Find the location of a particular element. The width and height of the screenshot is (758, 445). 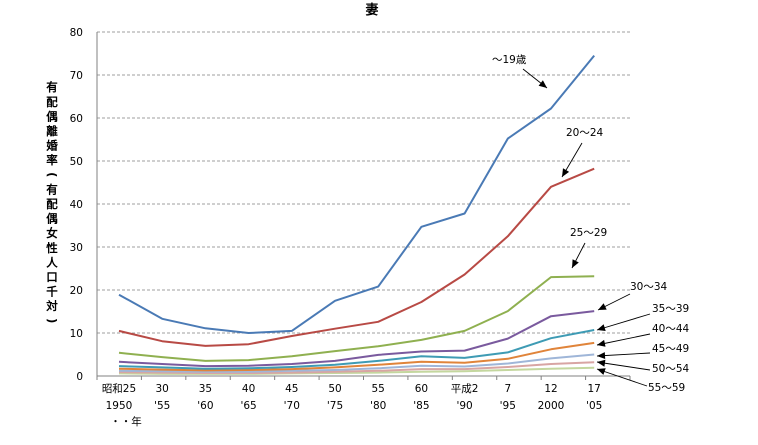

series-label: 40〜44 is located at coordinates (671, 329).